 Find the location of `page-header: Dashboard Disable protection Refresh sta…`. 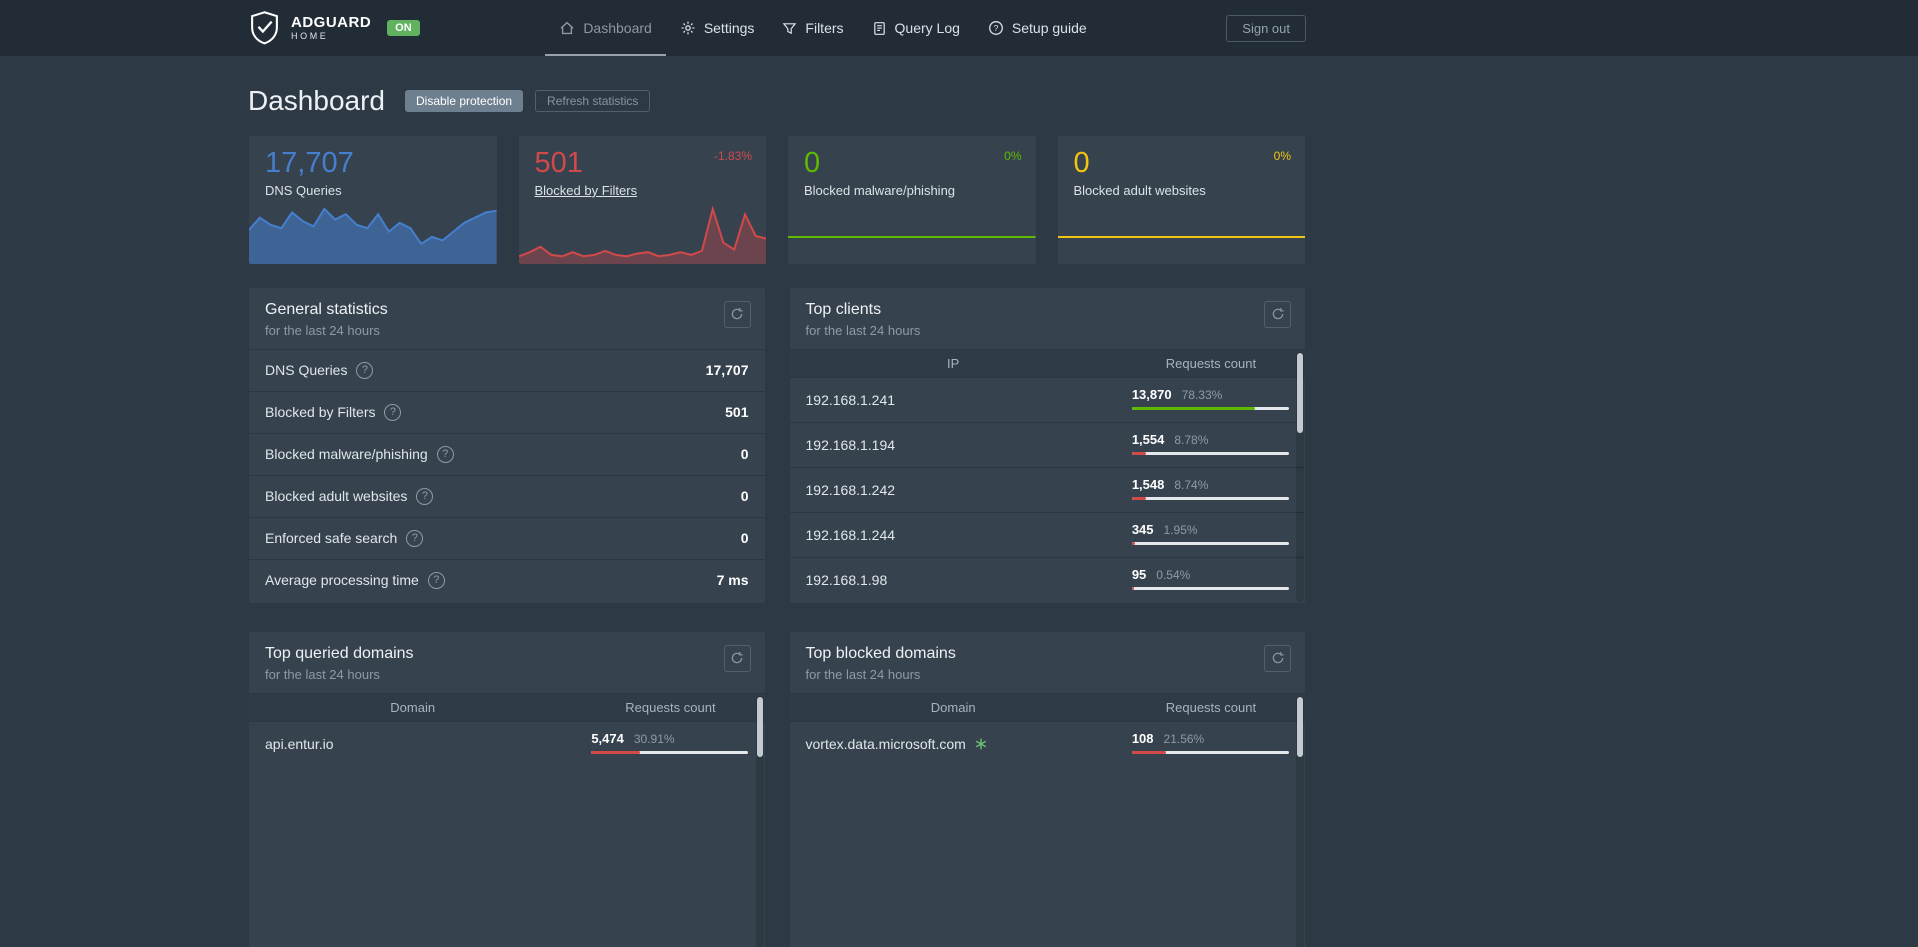

page-header: Dashboard Disable protection Refresh sta… is located at coordinates (777, 101).